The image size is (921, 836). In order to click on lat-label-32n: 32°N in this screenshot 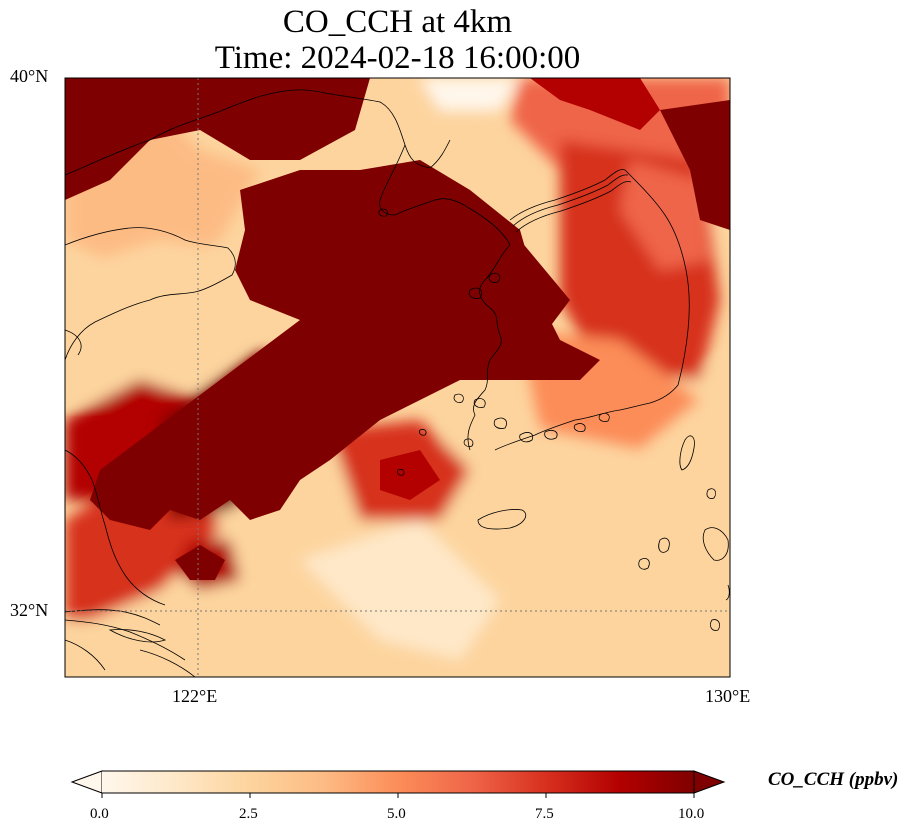, I will do `click(29, 610)`.